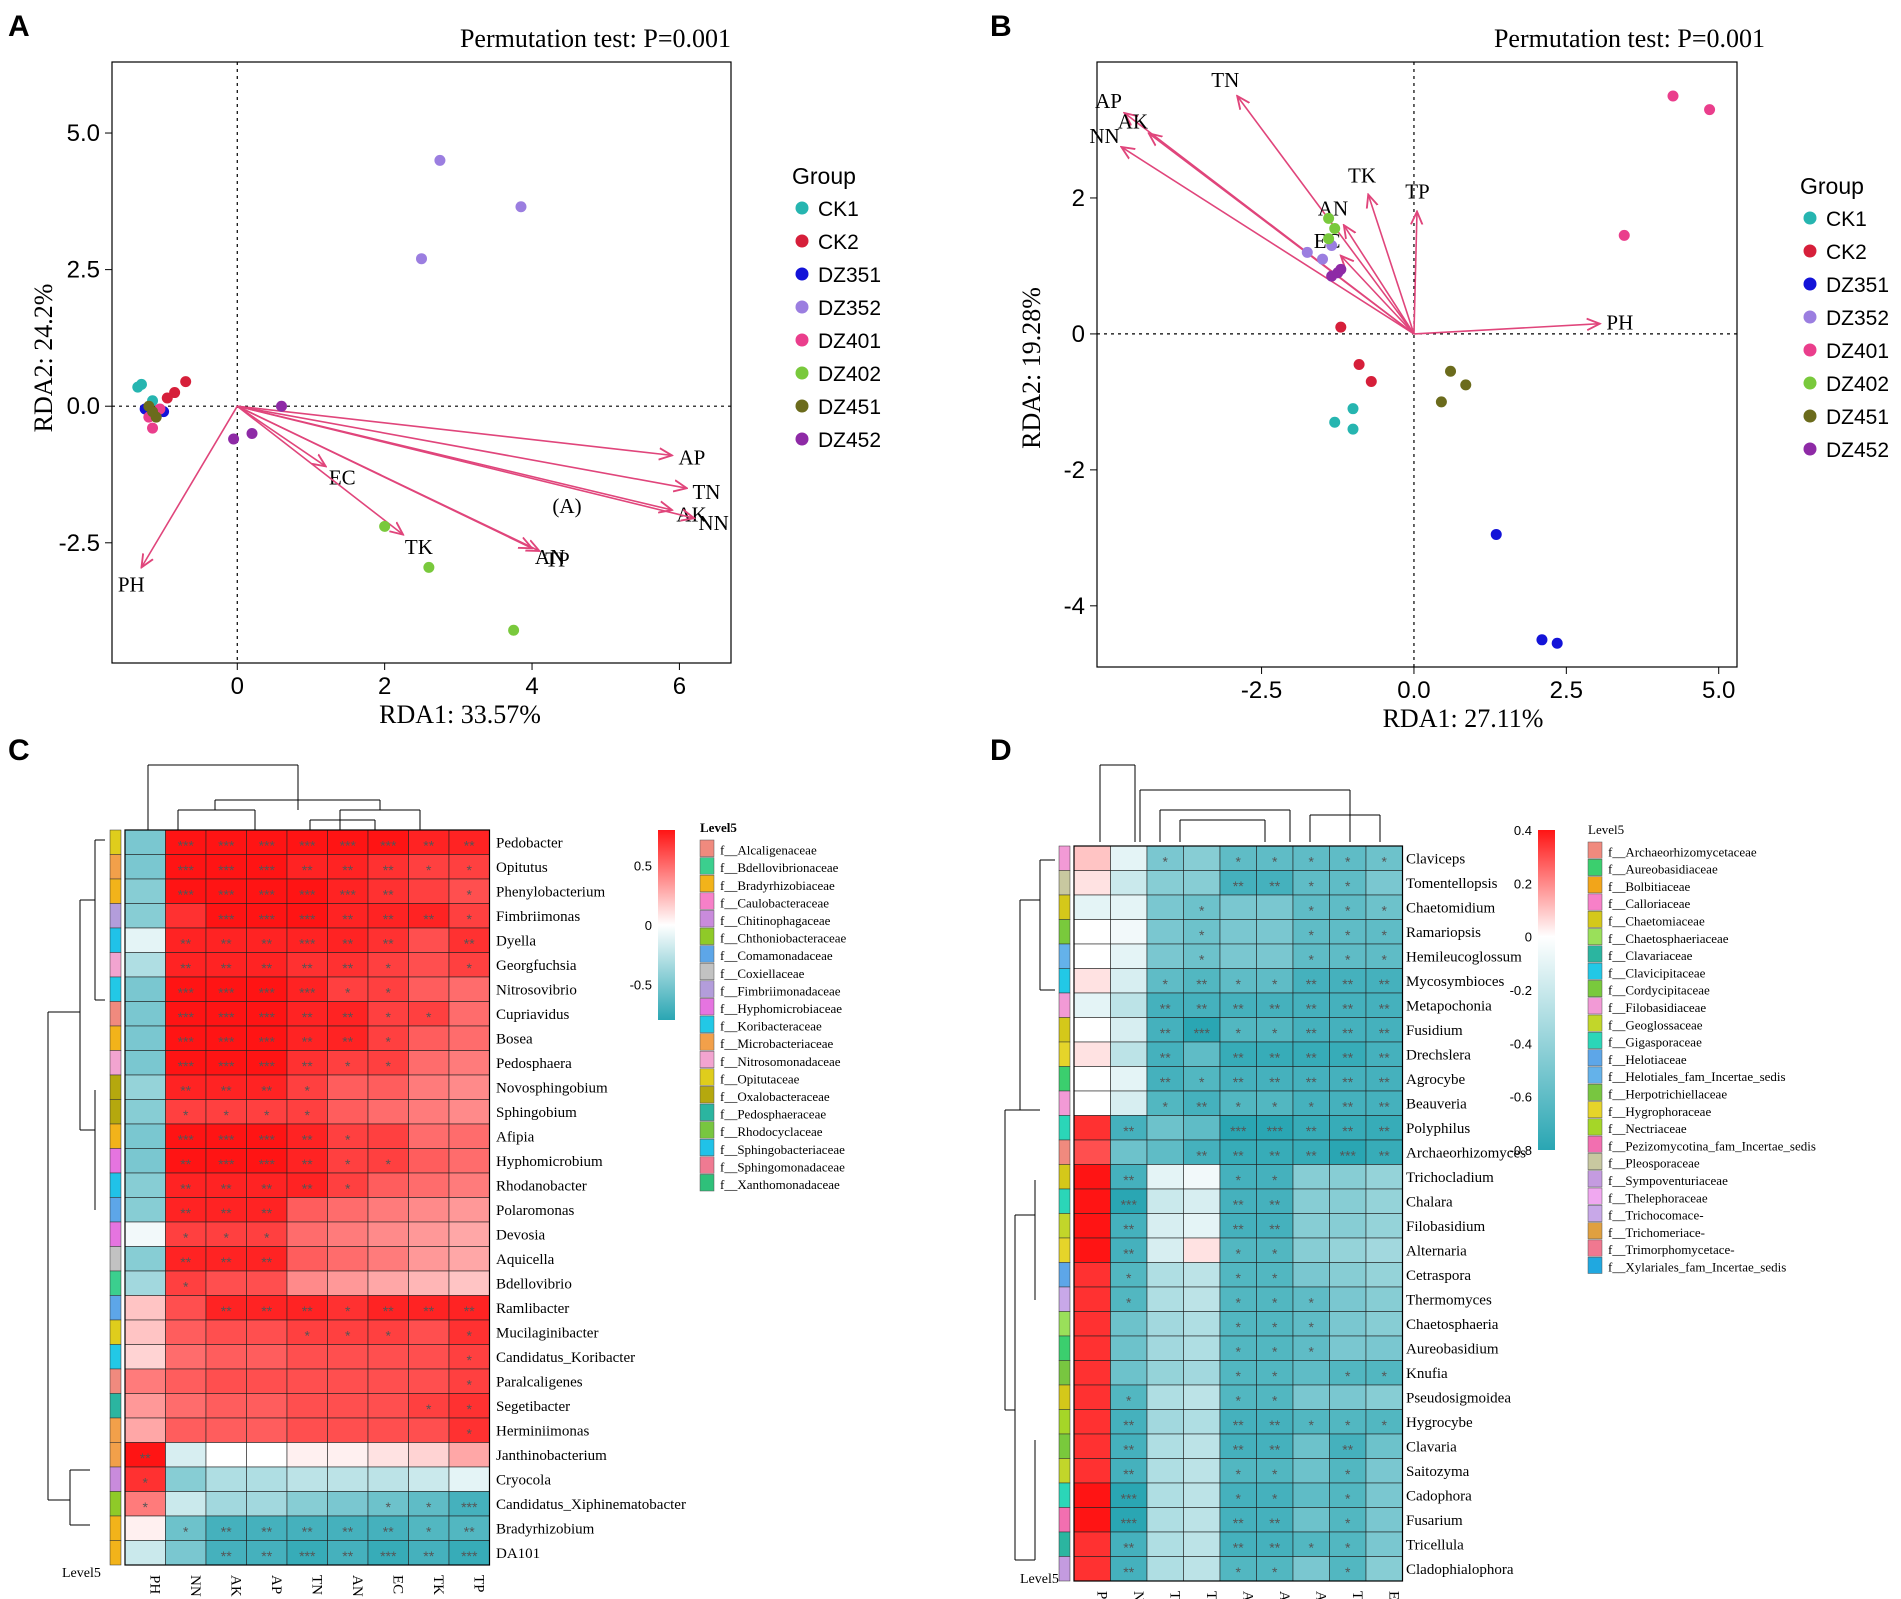  I want to click on family-legend-label-f-xanthomonadaceae: f__Xanthomonadaceae, so click(780, 1184).